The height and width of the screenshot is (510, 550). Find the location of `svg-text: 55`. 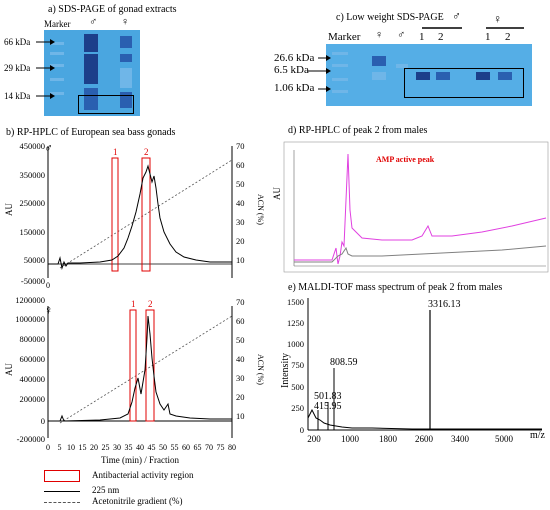

svg-text: 55 is located at coordinates (175, 447).